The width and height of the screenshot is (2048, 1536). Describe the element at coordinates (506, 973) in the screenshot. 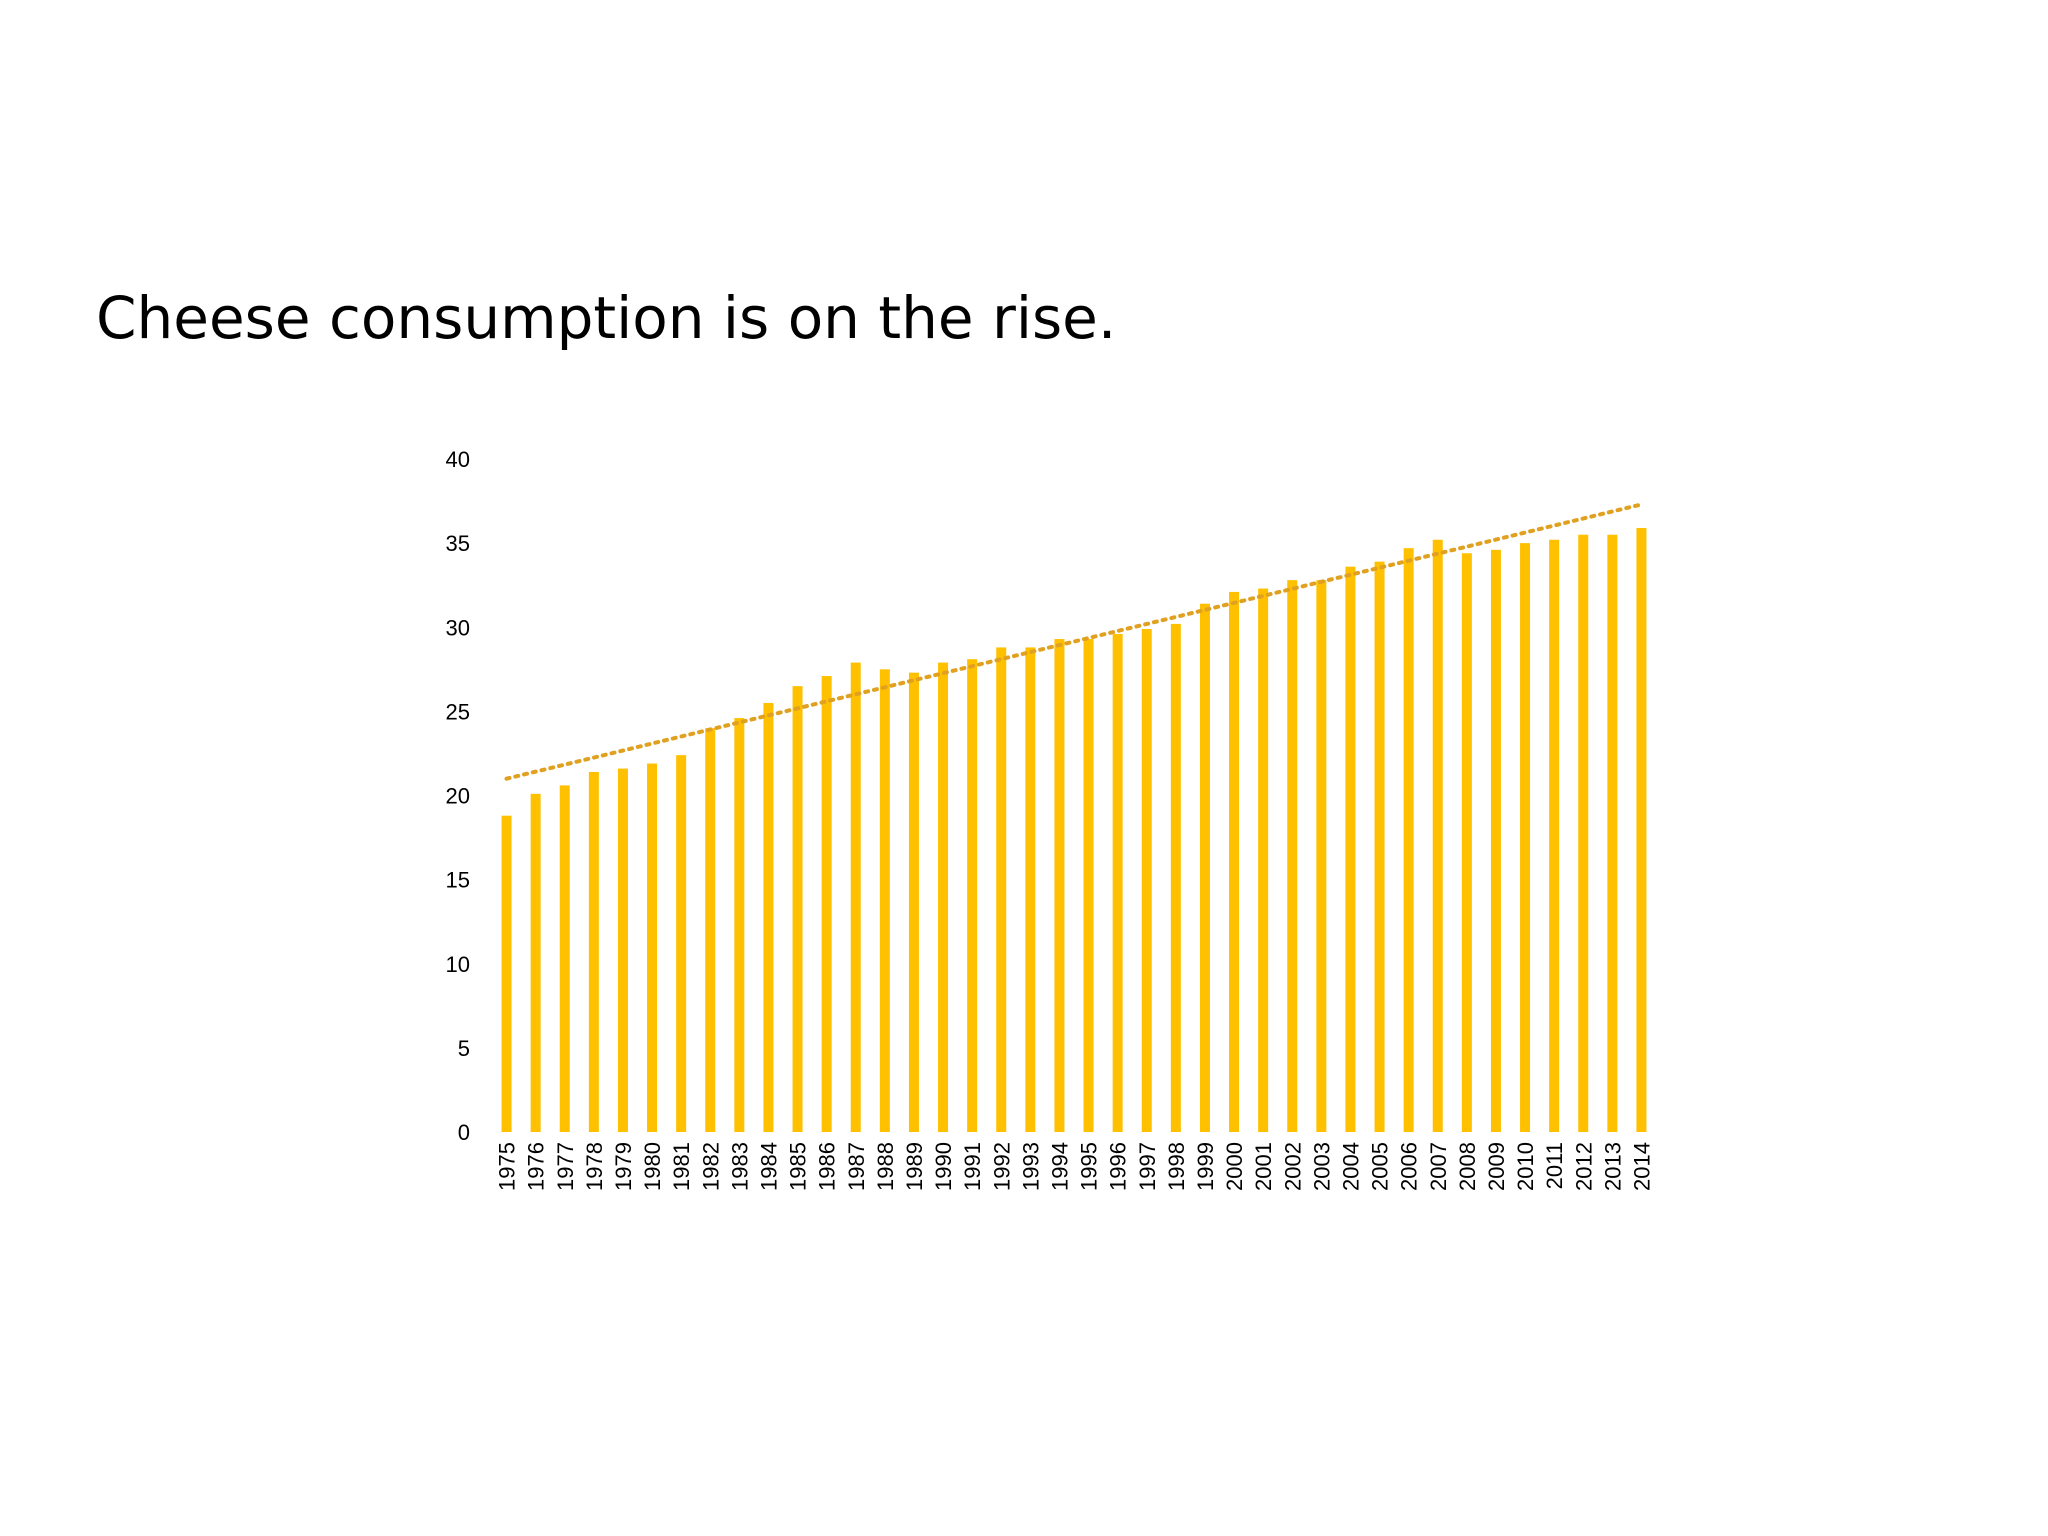

I see `bar-1975` at that location.